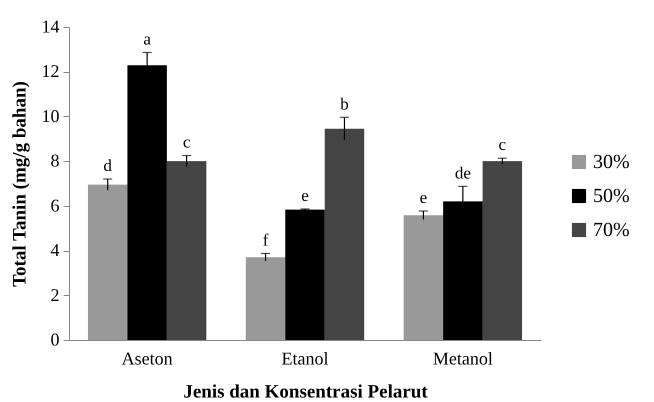  I want to click on legend-label: 50%, so click(611, 196).